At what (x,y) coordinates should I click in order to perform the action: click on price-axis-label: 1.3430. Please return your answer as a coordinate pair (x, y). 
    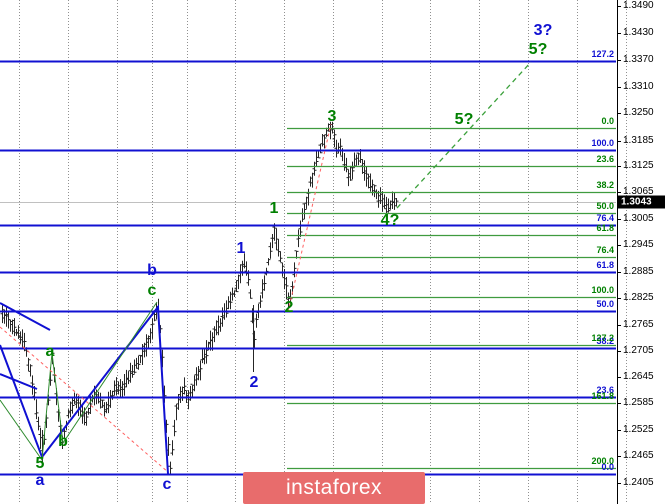
    Looking at the image, I should click on (638, 32).